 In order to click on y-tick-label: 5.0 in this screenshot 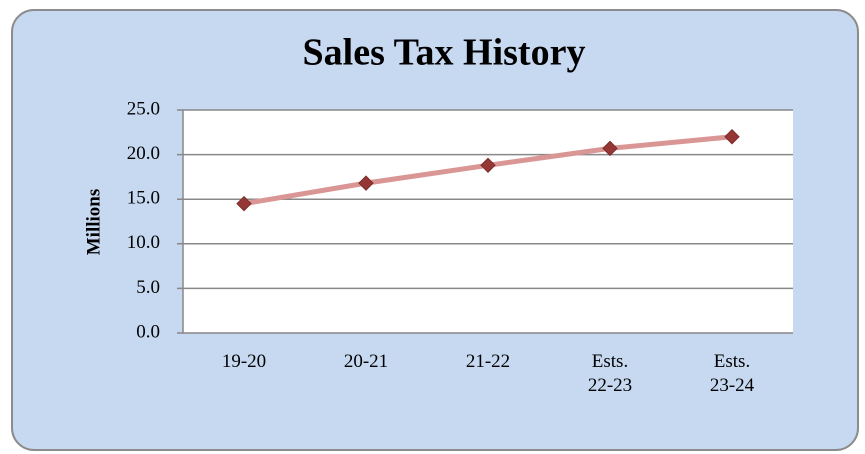, I will do `click(148, 287)`.